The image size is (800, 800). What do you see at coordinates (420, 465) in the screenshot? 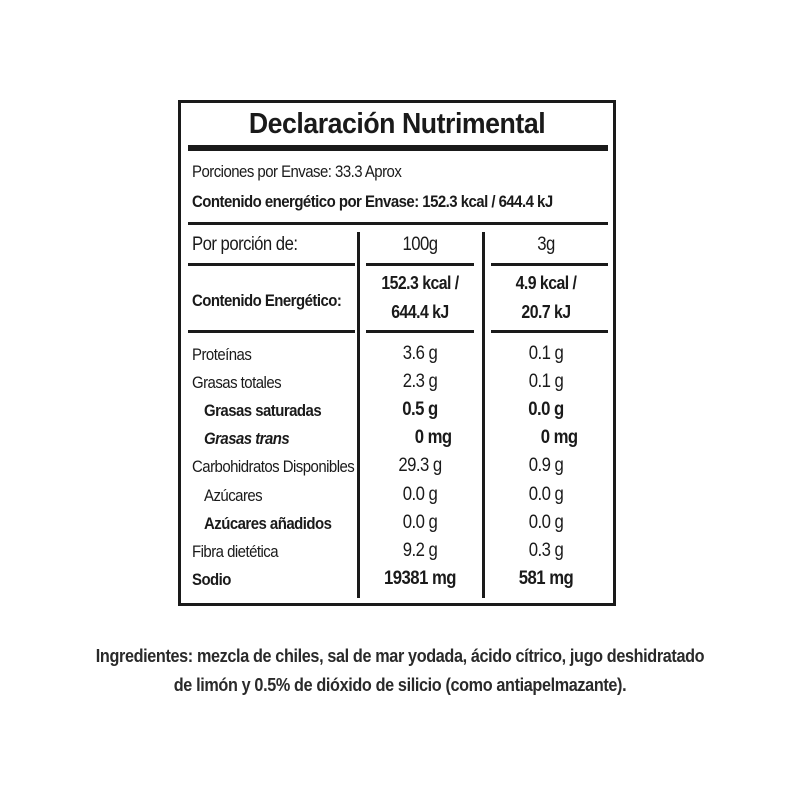
I see `value-100g: 29.3 g` at bounding box center [420, 465].